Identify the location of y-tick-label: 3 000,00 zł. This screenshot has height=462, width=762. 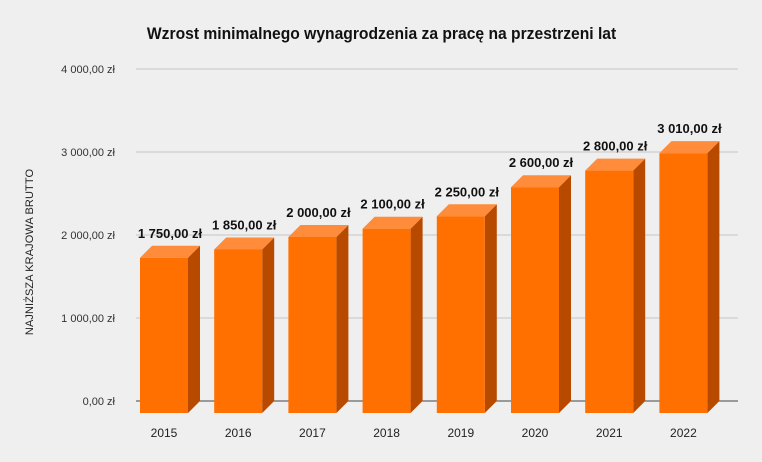
(88, 153).